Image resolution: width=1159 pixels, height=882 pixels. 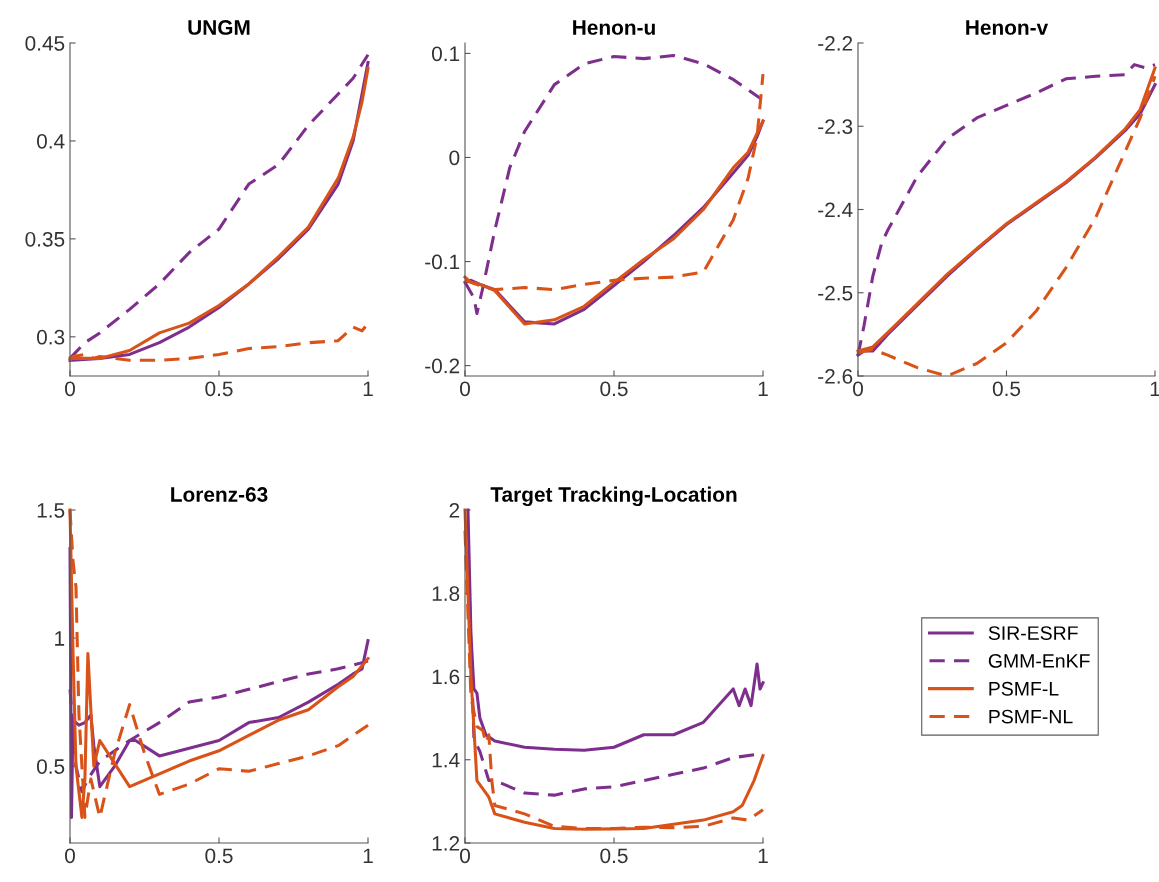 What do you see at coordinates (835, 43) in the screenshot?
I see `y-tick-label: -2.2` at bounding box center [835, 43].